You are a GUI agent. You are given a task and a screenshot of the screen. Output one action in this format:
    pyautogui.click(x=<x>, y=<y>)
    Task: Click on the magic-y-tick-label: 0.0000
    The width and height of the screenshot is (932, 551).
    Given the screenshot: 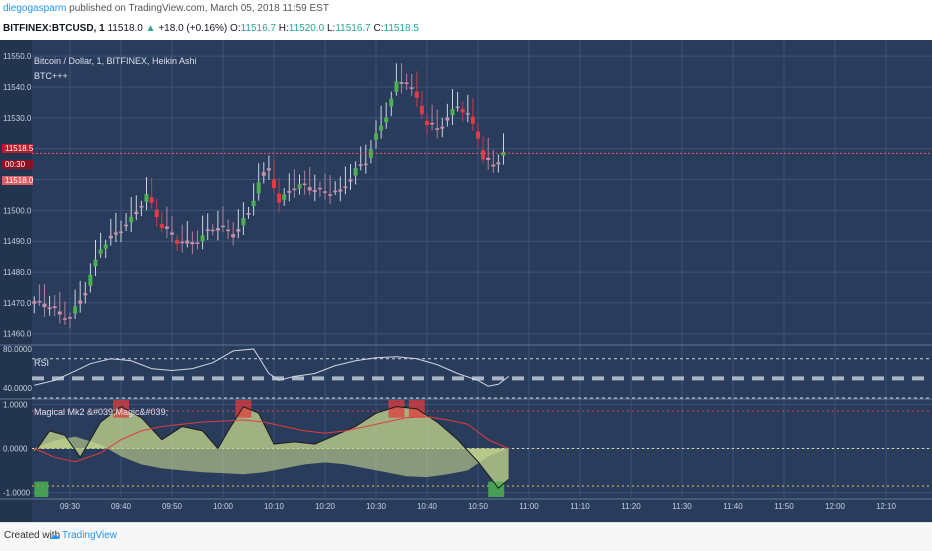 What is the action you would take?
    pyautogui.click(x=15, y=449)
    